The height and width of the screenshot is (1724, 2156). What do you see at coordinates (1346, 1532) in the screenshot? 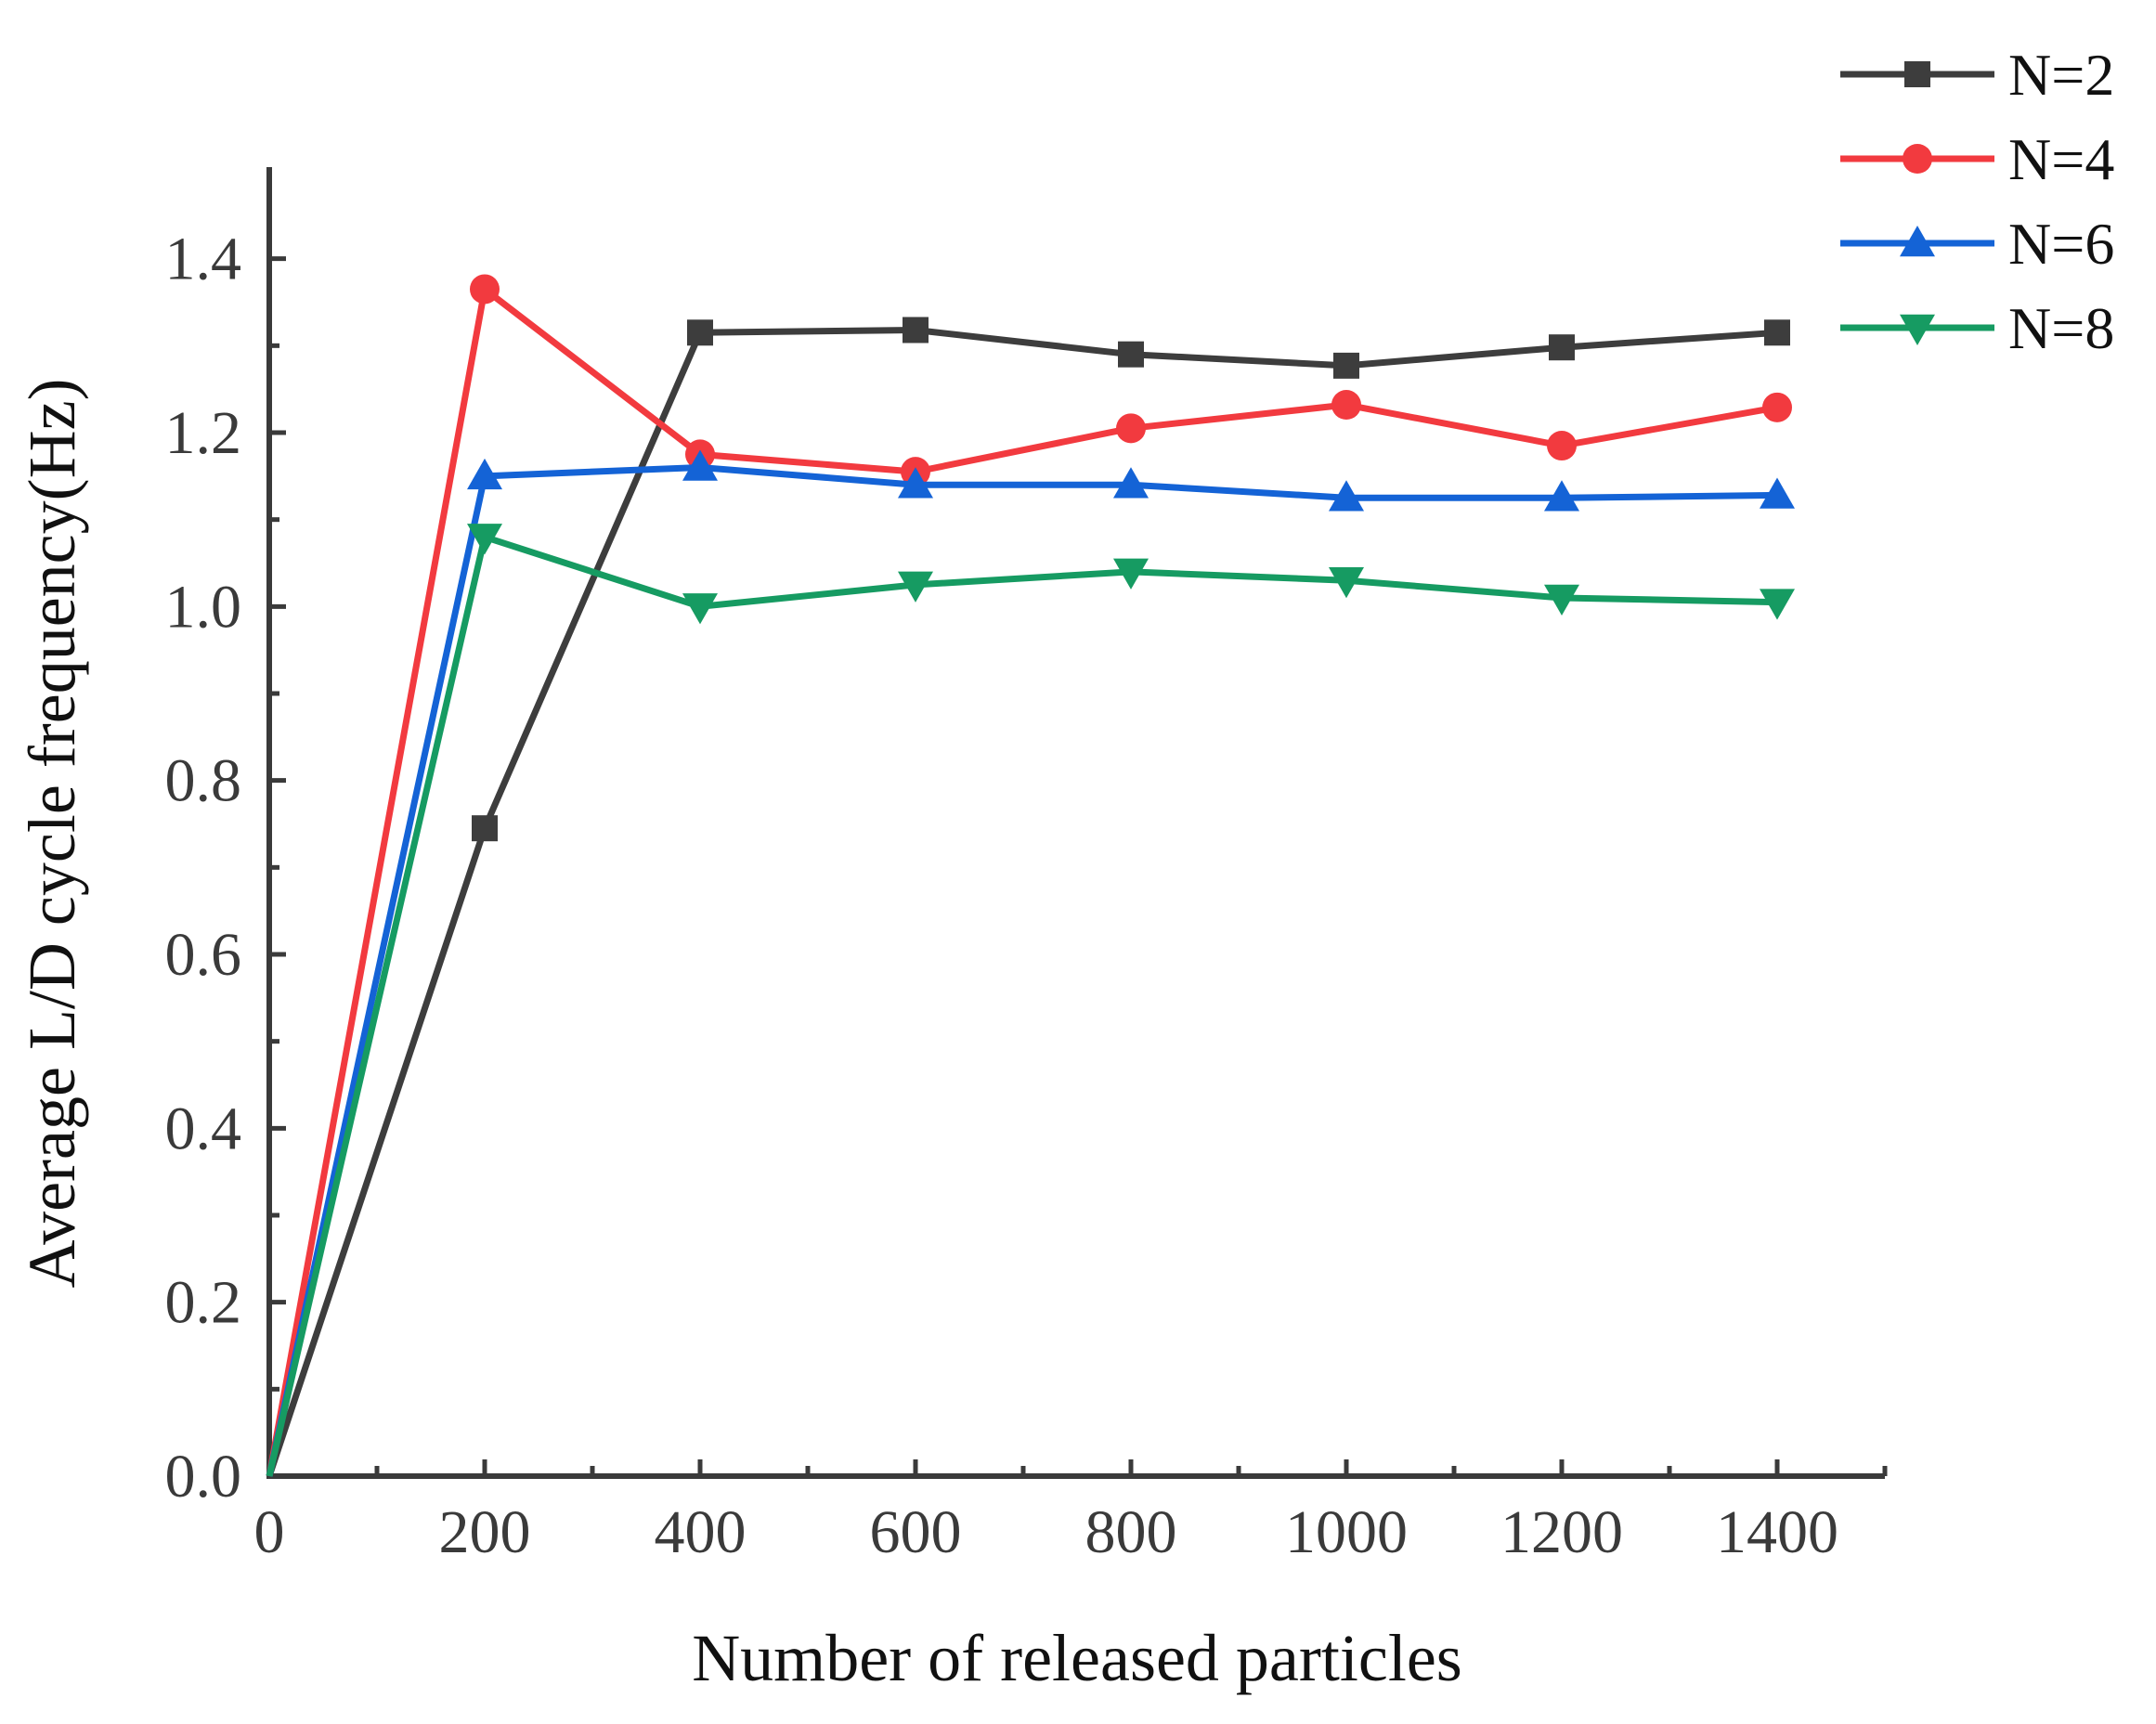
I see `x-tick-label: 1000` at bounding box center [1346, 1532].